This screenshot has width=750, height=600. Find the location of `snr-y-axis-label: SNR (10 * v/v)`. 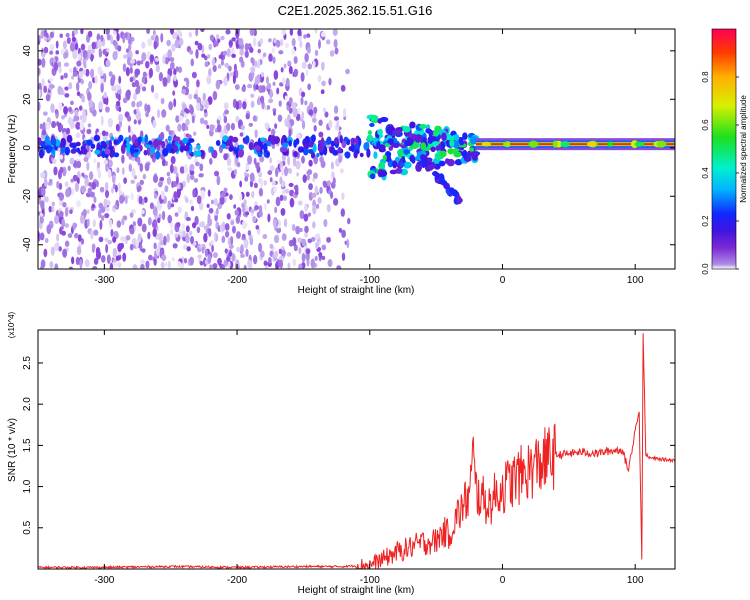

snr-y-axis-label: SNR (10 * v/v) is located at coordinates (12, 450).